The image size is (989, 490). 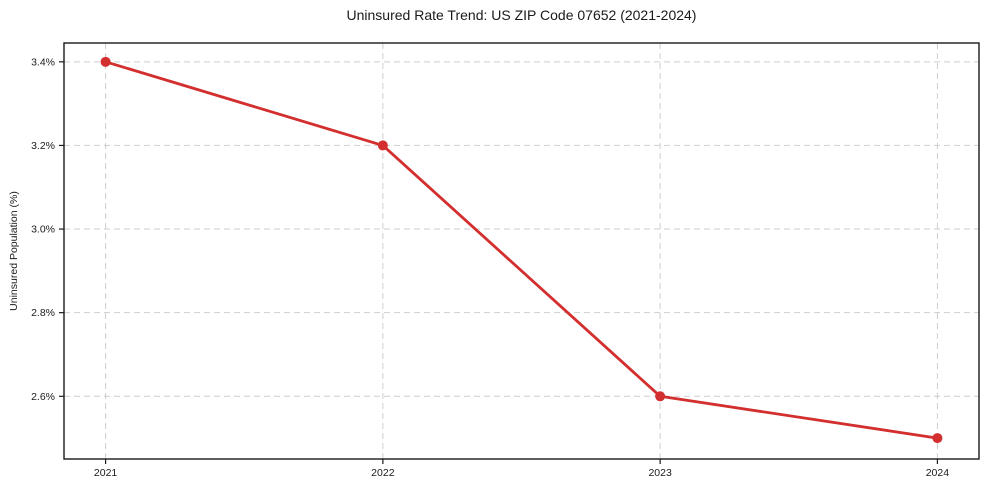 I want to click on x-tick-label: 2023, so click(x=660, y=473).